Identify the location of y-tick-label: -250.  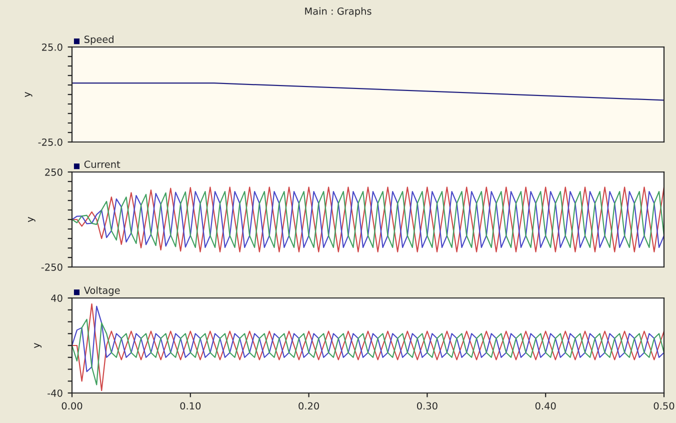
(51, 267).